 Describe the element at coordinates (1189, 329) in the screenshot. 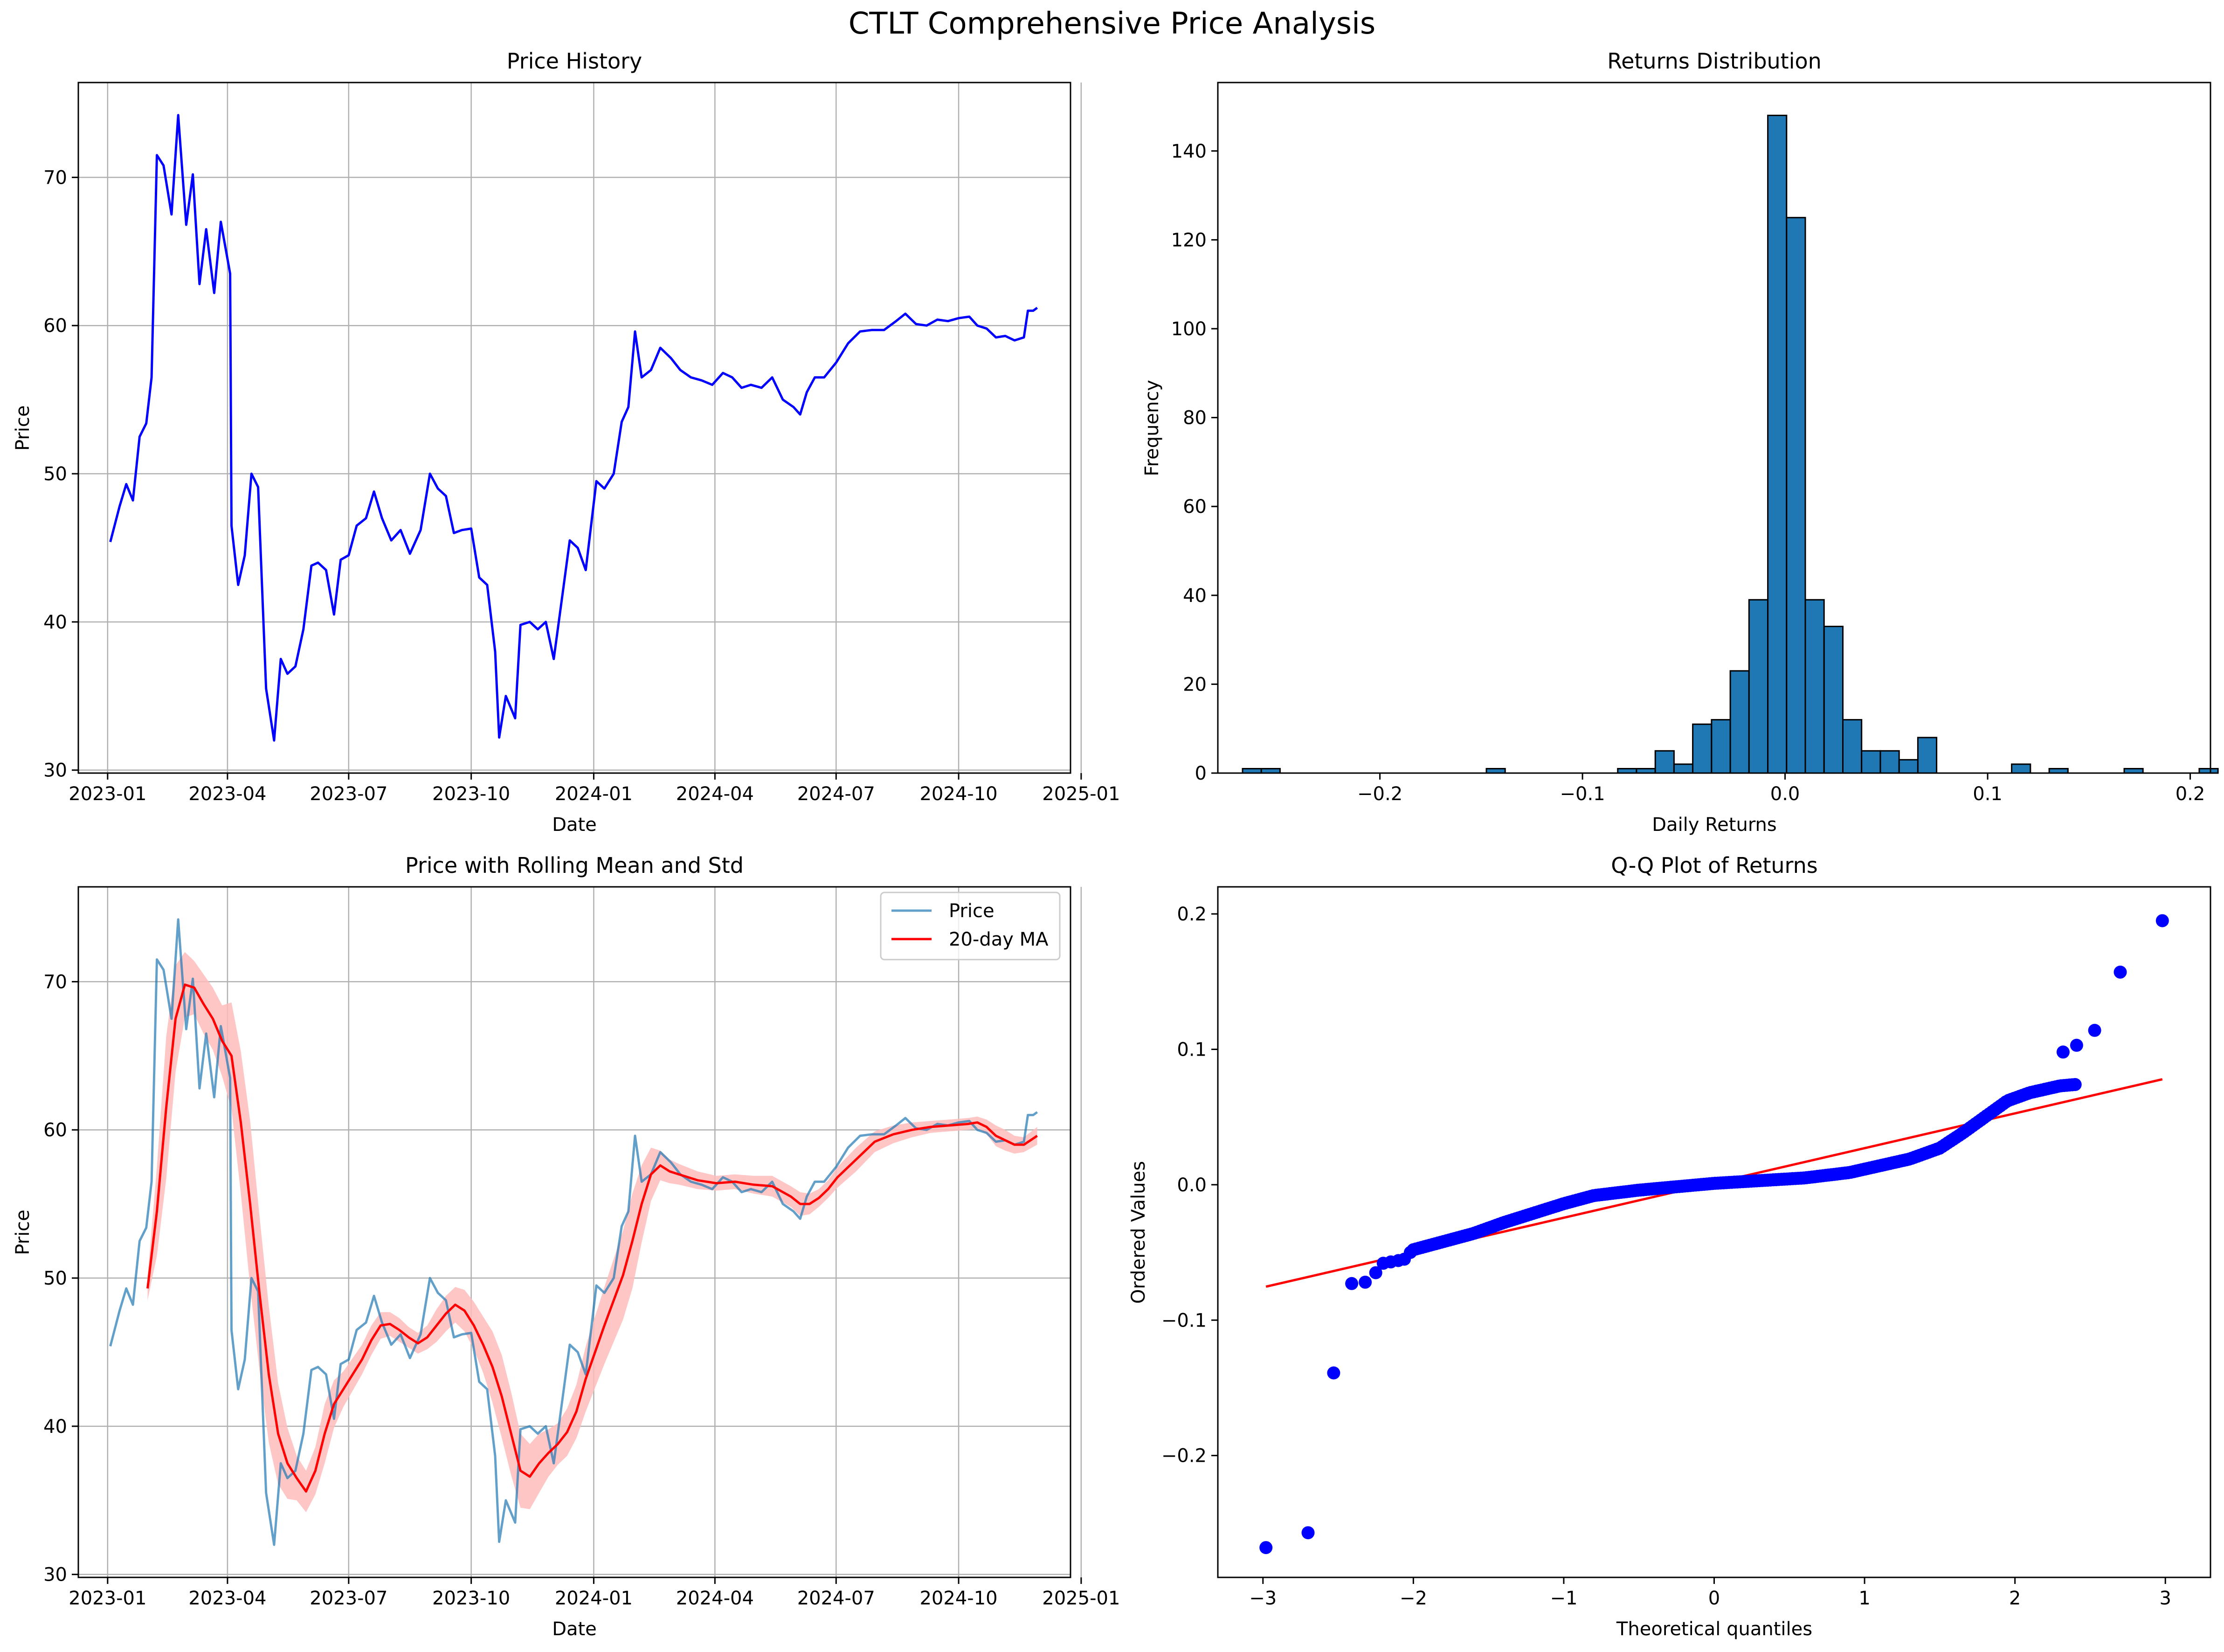

I see `y-tick-label: 100` at that location.